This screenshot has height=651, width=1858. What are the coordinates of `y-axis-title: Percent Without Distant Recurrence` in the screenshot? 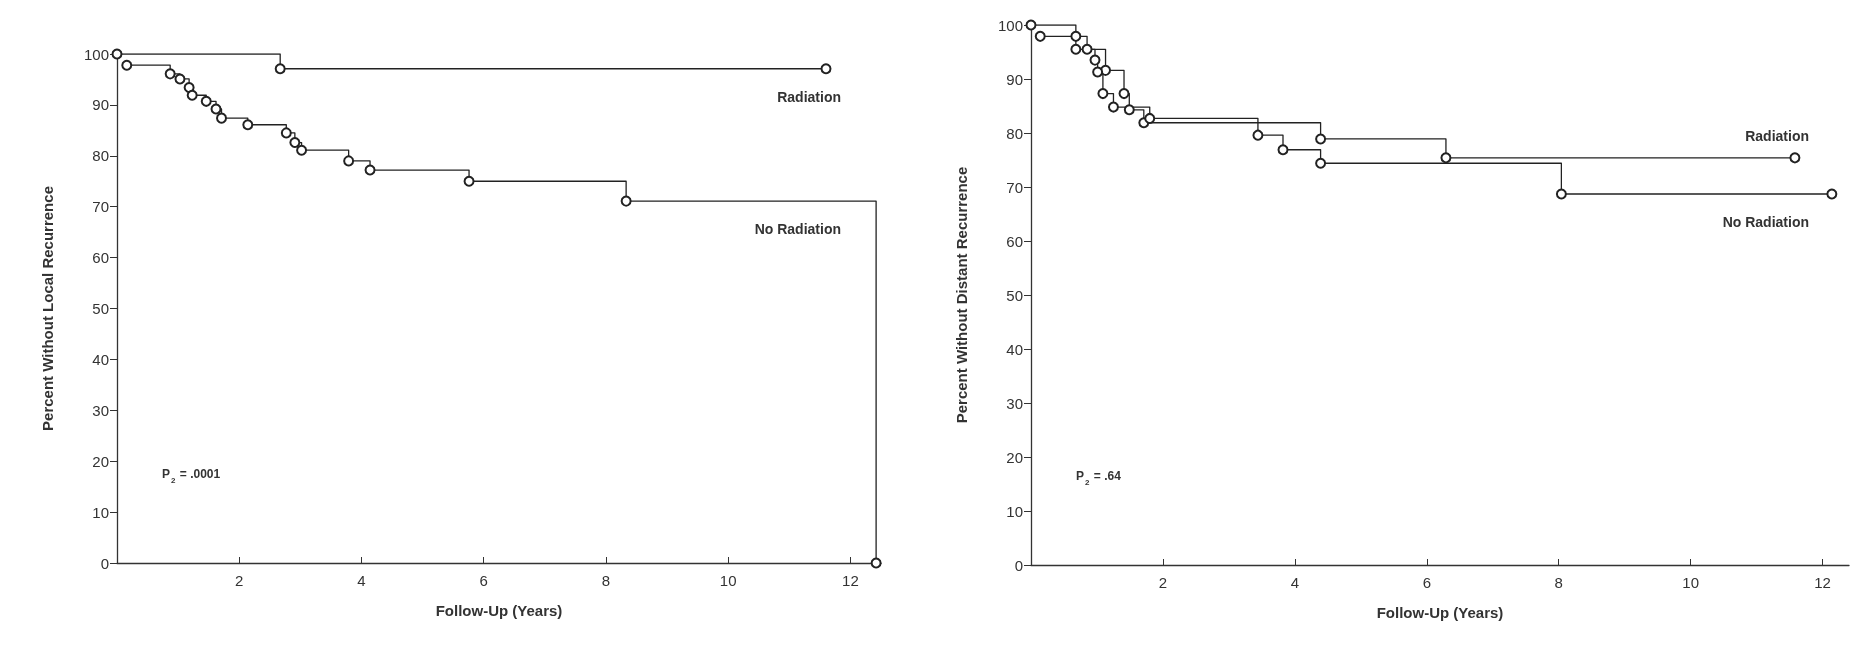 It's located at (961, 295).